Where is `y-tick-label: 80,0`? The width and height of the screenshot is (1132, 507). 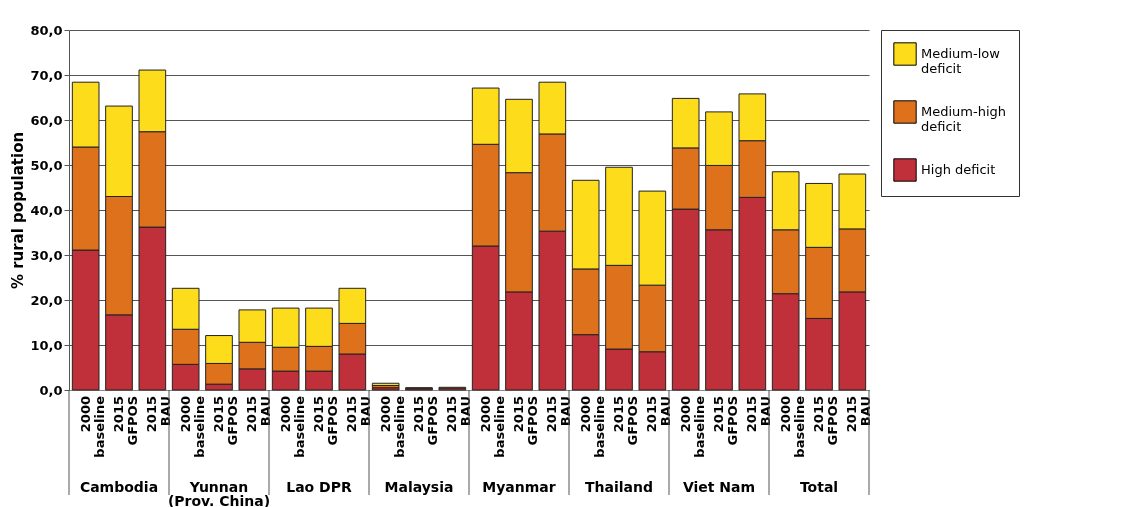
y-tick-label: 80,0 is located at coordinates (46, 30).